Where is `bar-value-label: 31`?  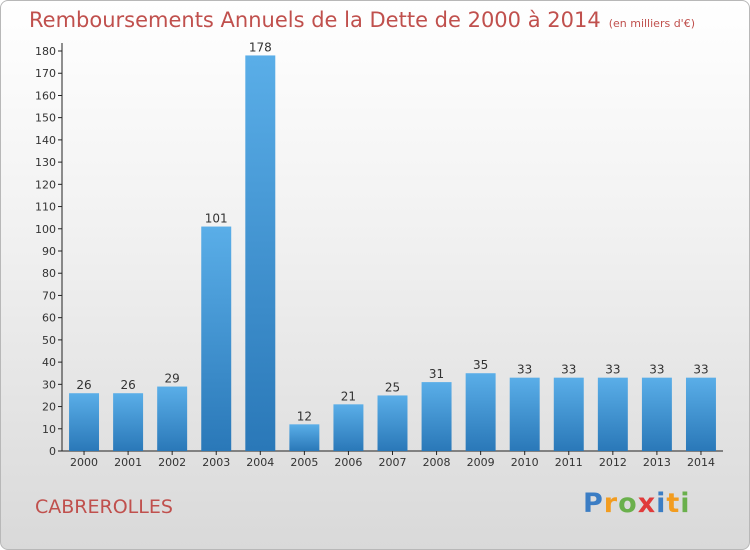 bar-value-label: 31 is located at coordinates (436, 374).